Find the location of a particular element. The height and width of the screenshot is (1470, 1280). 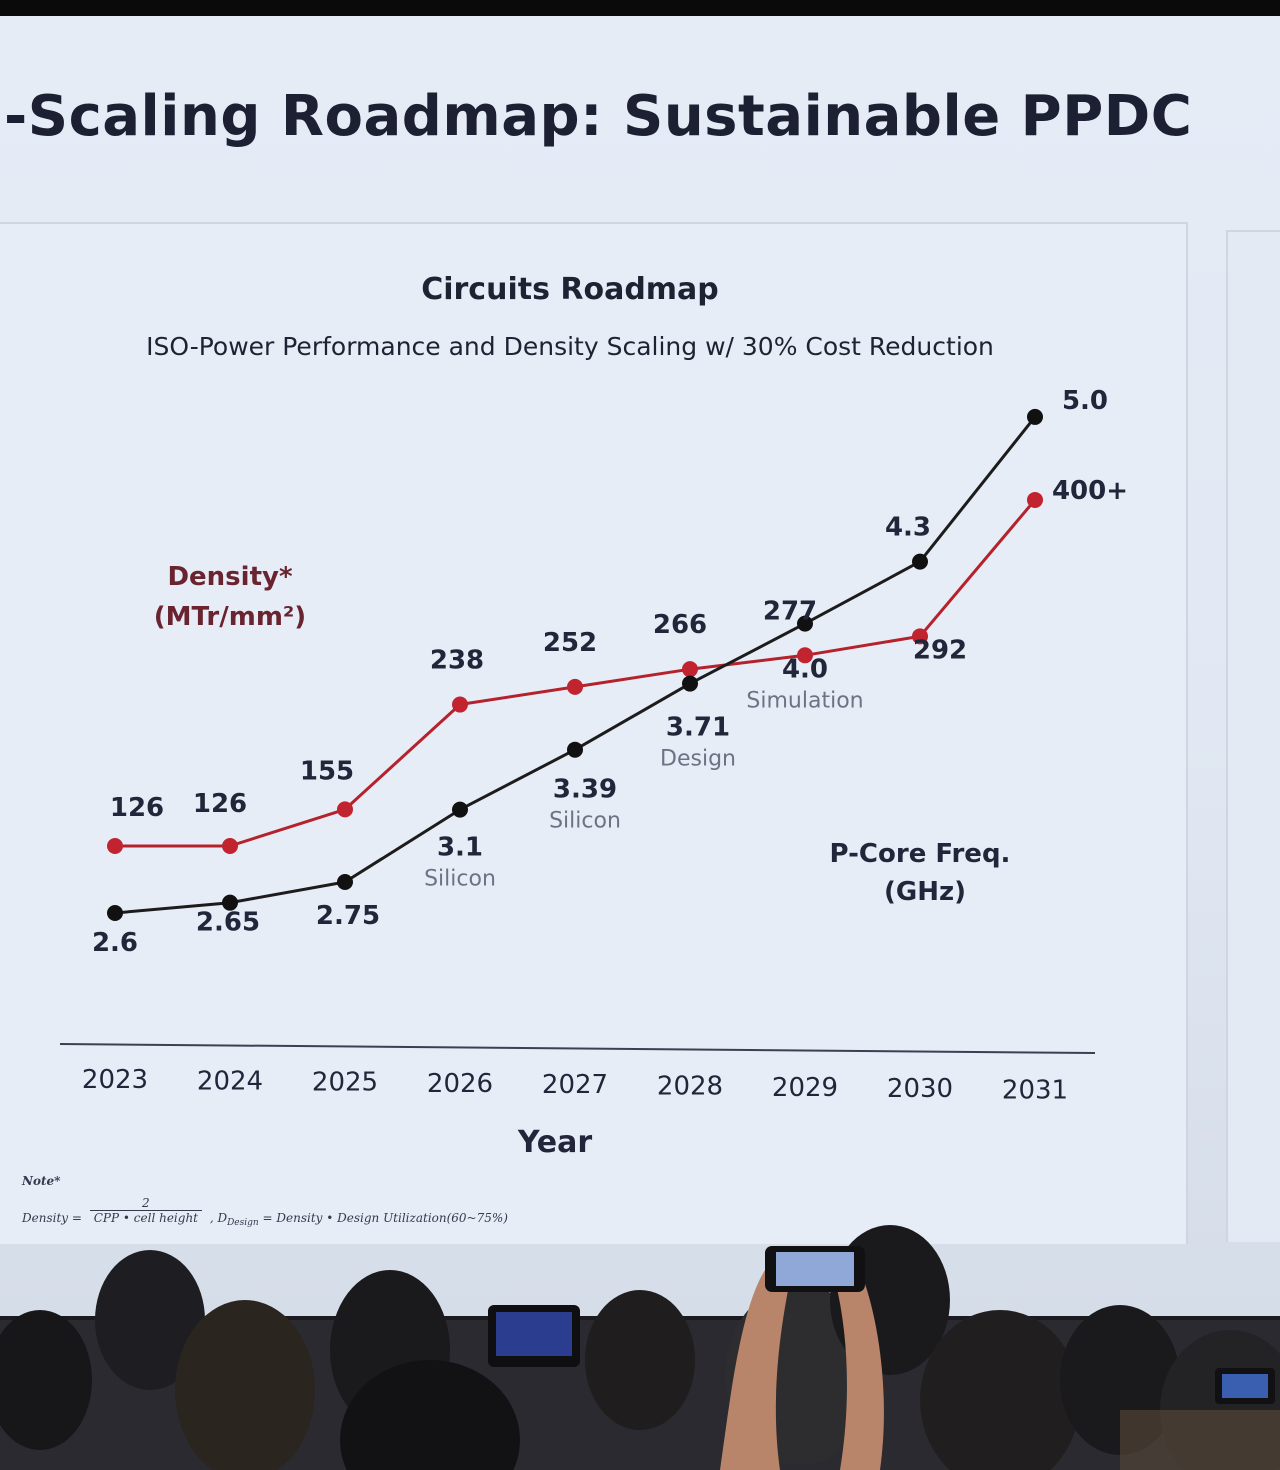

freq-label: 2.6 is located at coordinates (115, 943).